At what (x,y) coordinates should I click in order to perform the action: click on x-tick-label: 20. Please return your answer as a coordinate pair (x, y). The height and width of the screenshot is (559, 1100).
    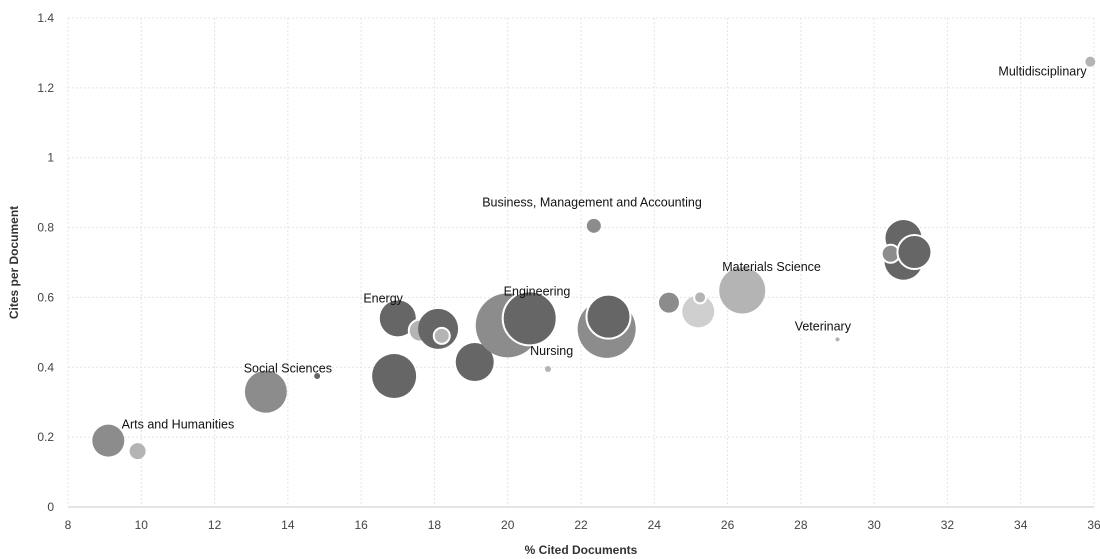
    Looking at the image, I should click on (508, 525).